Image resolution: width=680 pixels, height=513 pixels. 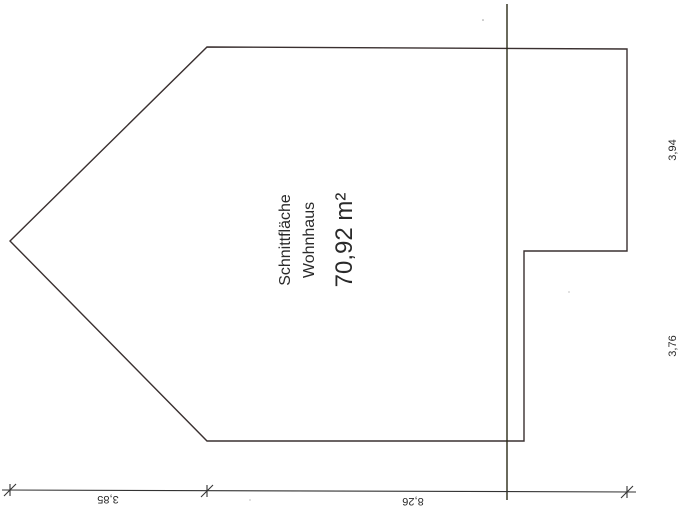 I want to click on area-label: Schnittfläche Wohnhaus 70,92 m², so click(x=317, y=240).